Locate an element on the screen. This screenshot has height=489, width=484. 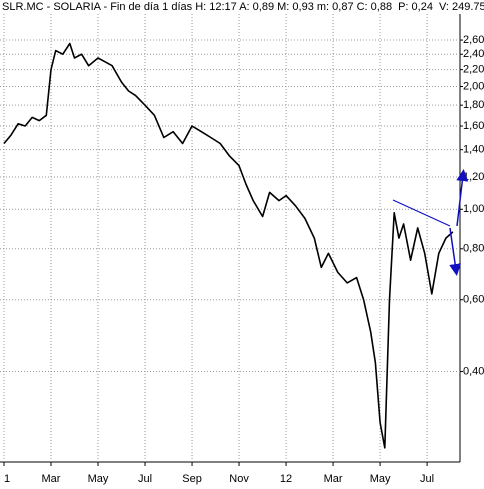
y-tick-label: 1,80 is located at coordinates (473, 105).